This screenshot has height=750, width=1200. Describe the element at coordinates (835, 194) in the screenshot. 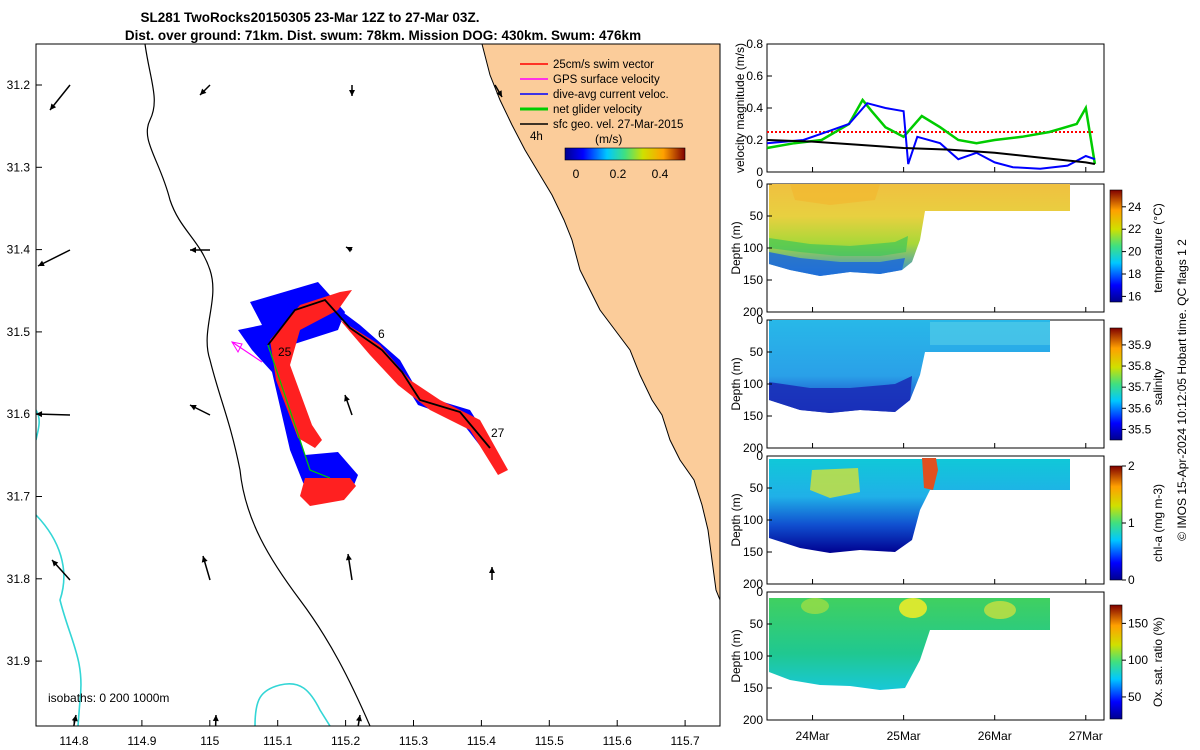

I see `temperature-warm-core` at that location.